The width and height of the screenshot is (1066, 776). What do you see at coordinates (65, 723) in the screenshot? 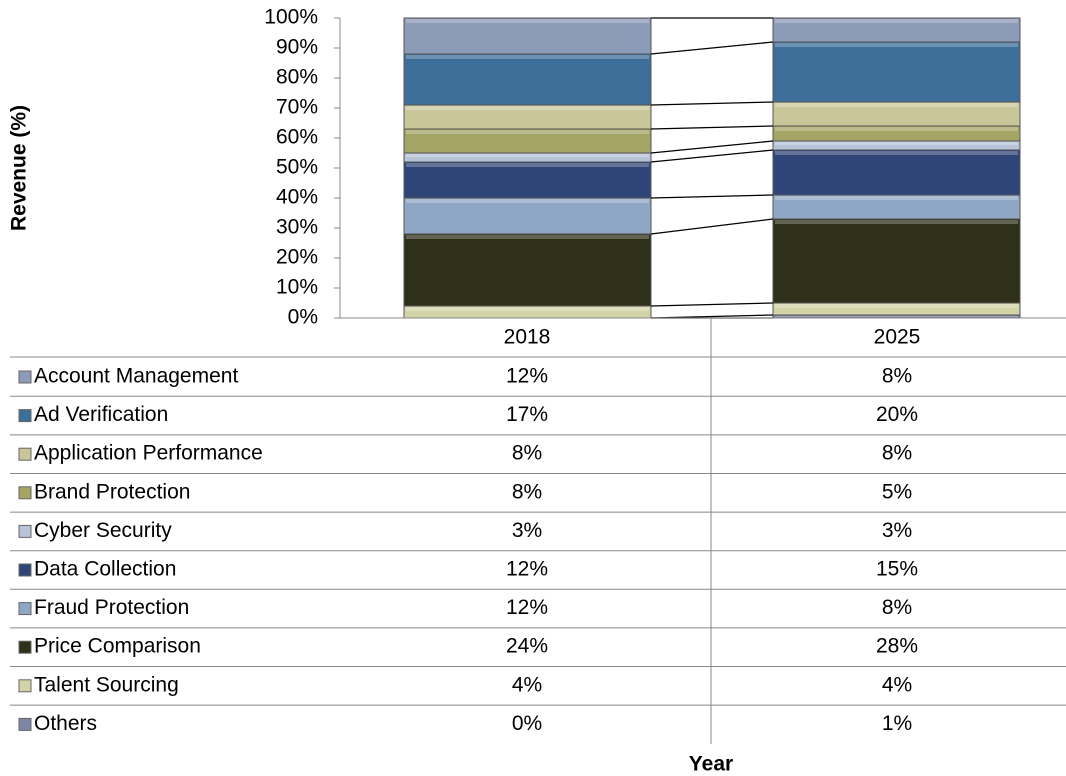
I see `legend-label: Others` at bounding box center [65, 723].